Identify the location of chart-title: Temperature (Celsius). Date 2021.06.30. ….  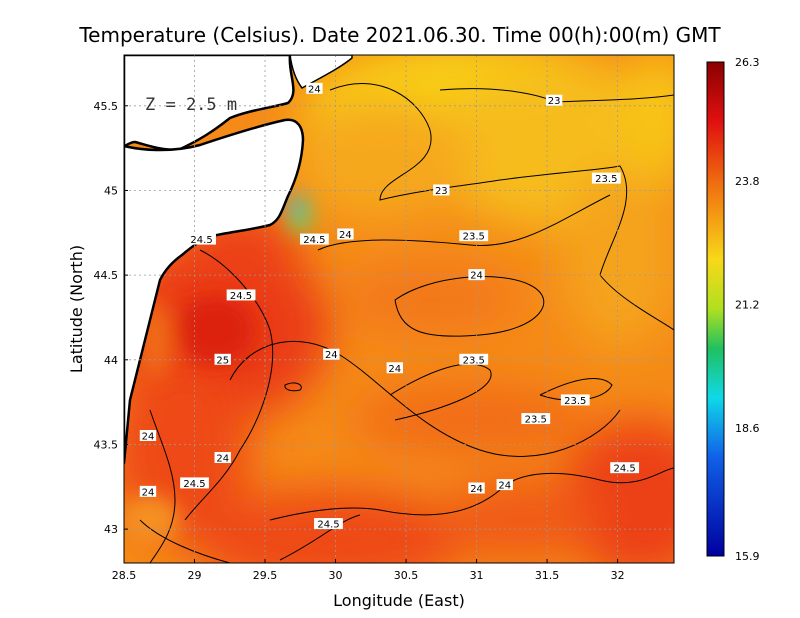
(399, 35).